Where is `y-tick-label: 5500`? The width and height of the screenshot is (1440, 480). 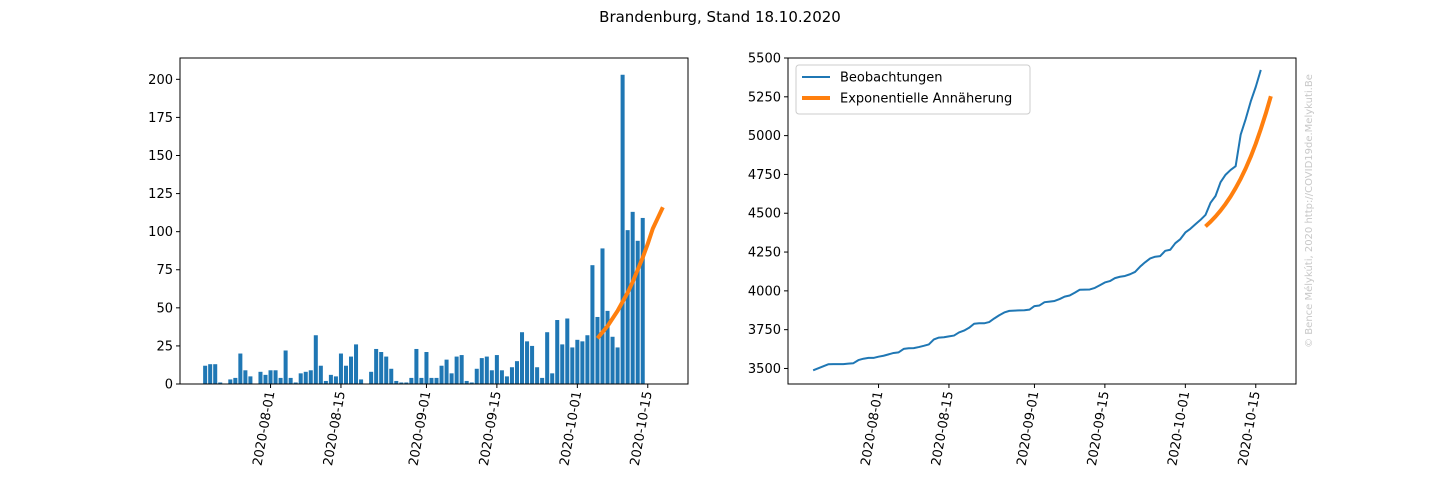 y-tick-label: 5500 is located at coordinates (764, 59).